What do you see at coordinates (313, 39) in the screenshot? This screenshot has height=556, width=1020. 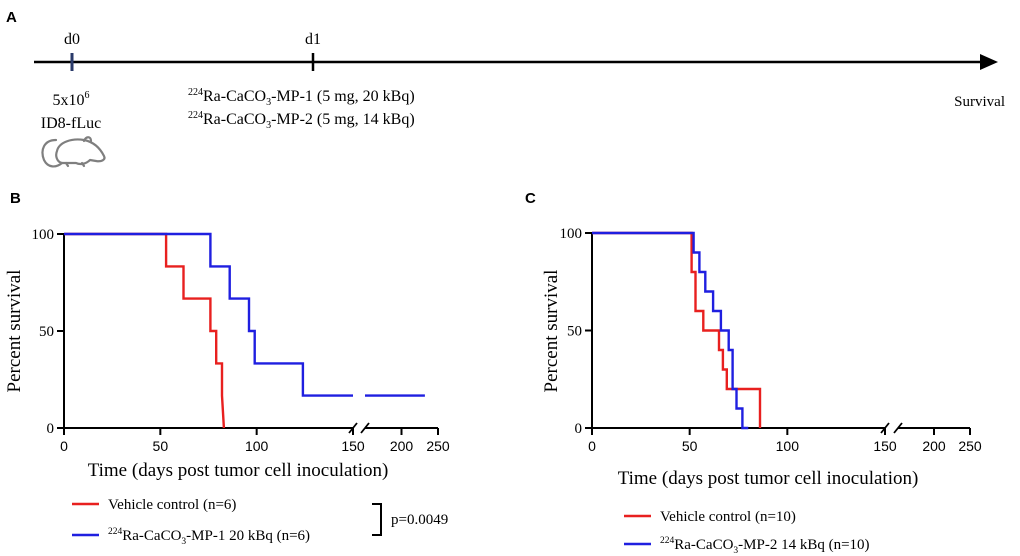 I see `label-d1: d1` at bounding box center [313, 39].